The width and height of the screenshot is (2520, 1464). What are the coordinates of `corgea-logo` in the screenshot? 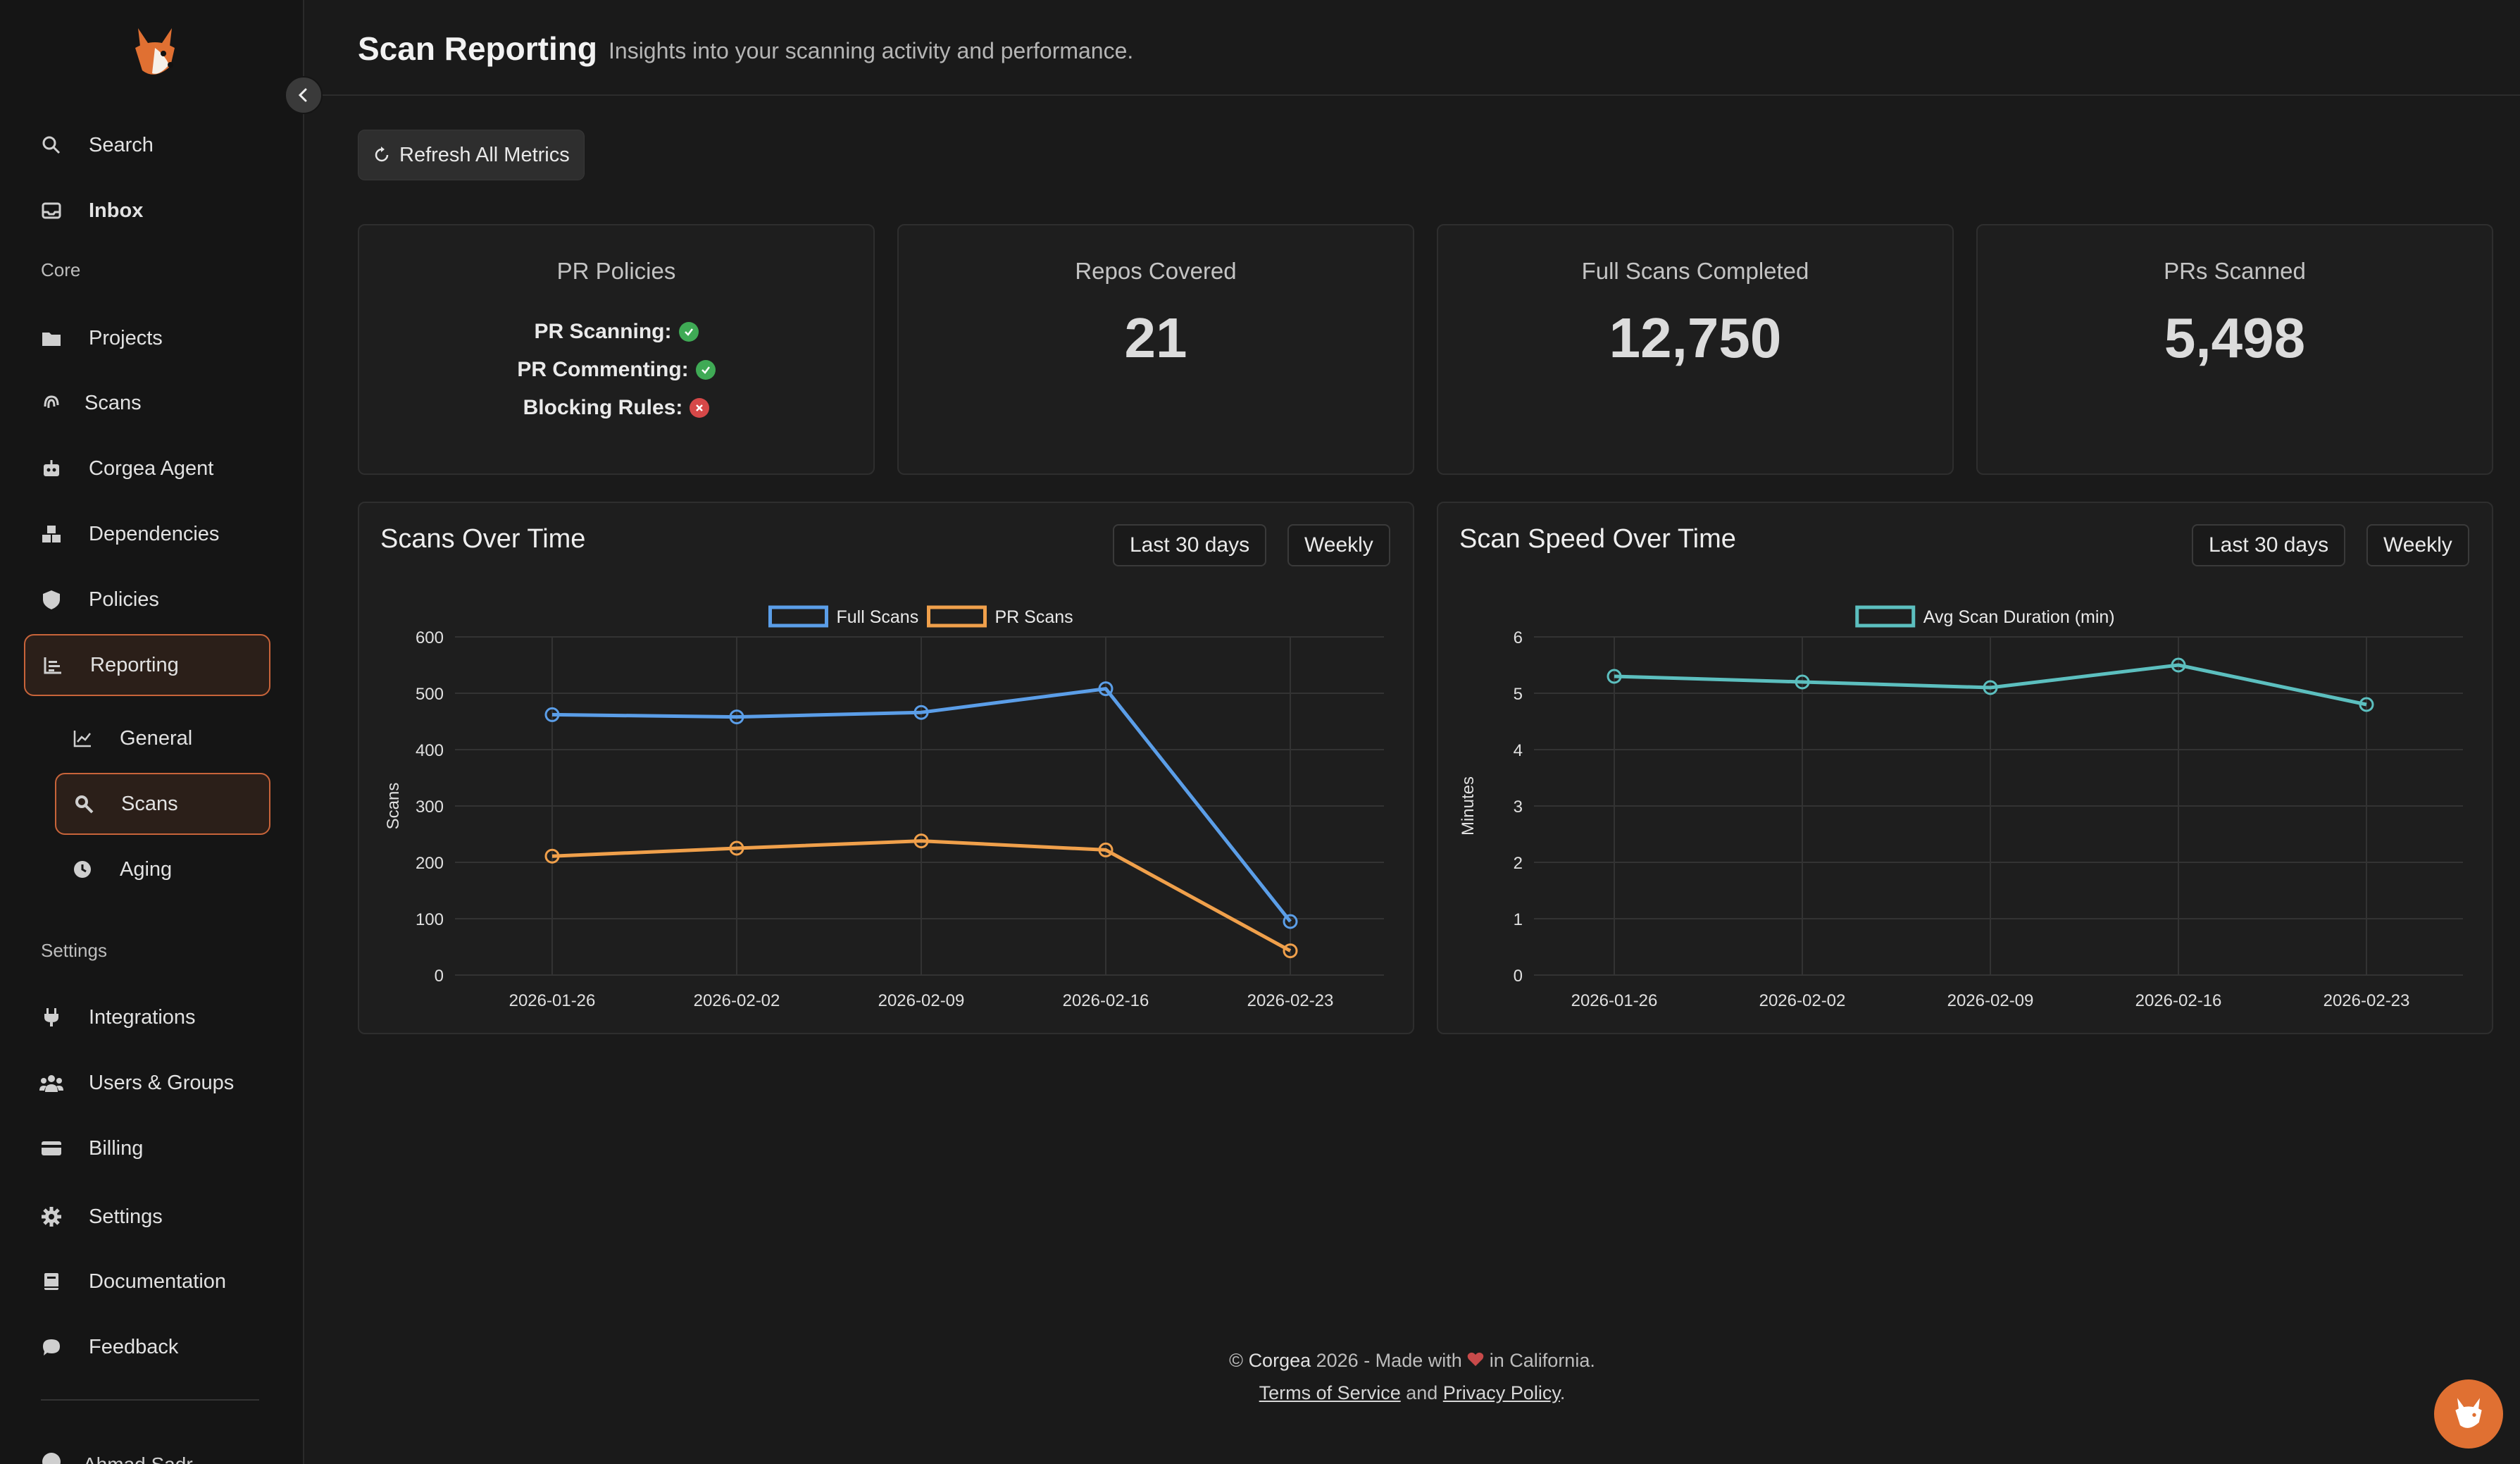 It's located at (155, 53).